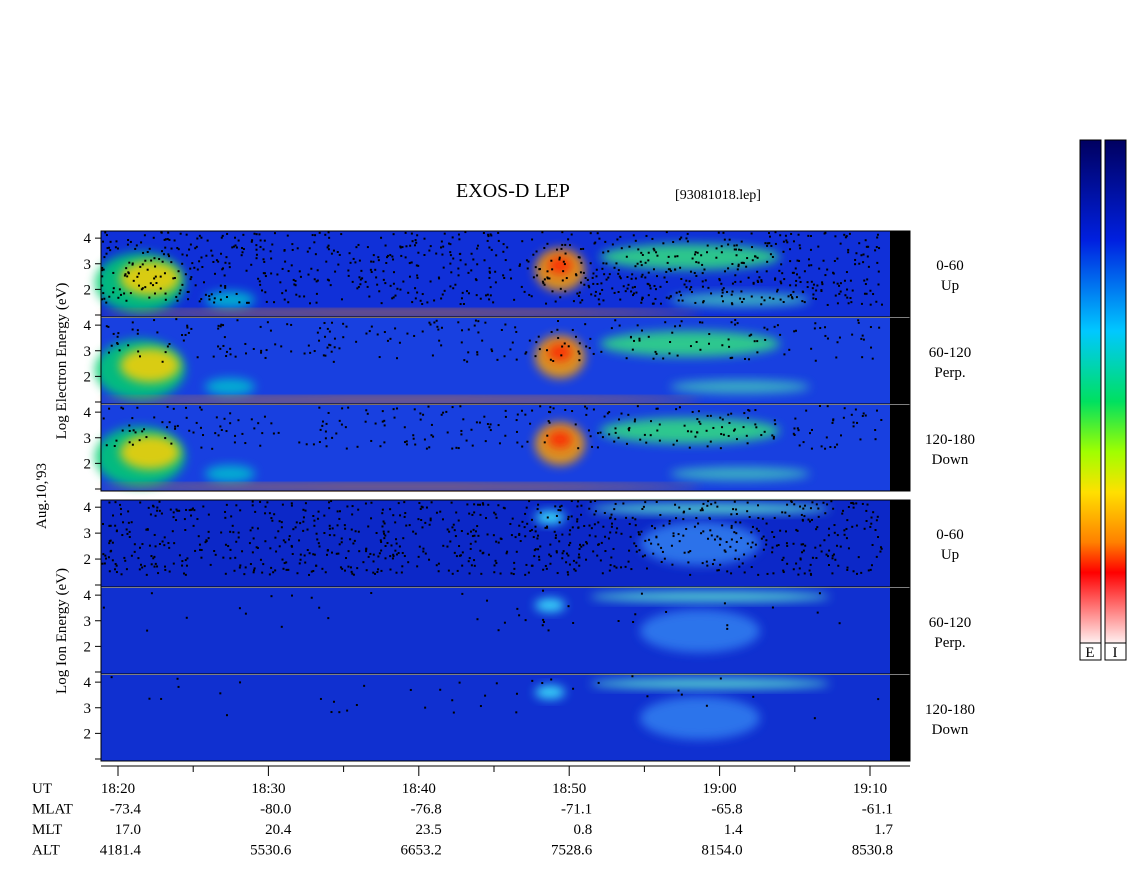 The image size is (1130, 875). Describe the element at coordinates (88, 534) in the screenshot. I see `y-tick-label: 3` at that location.